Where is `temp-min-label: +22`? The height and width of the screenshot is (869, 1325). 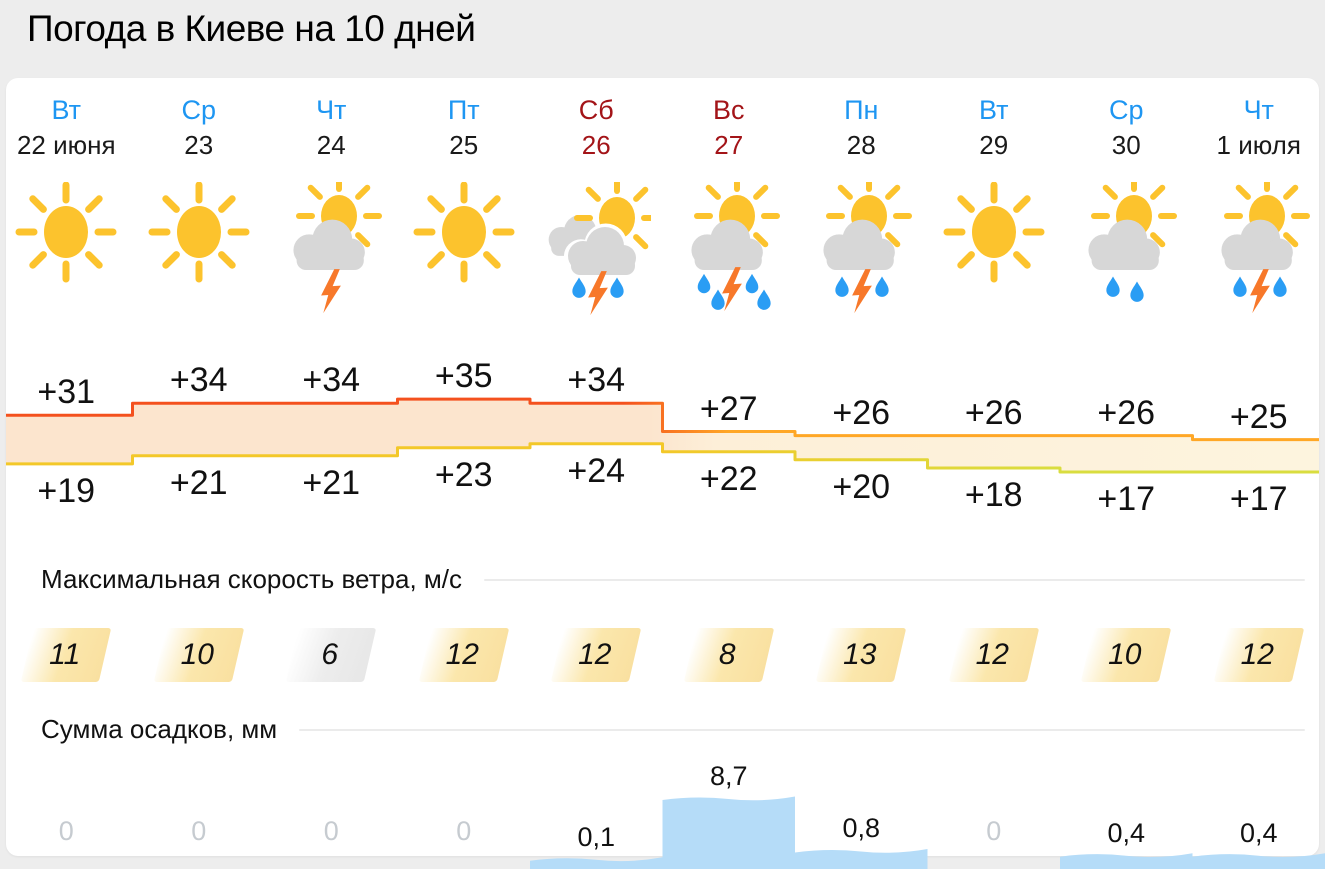 temp-min-label: +22 is located at coordinates (728, 478).